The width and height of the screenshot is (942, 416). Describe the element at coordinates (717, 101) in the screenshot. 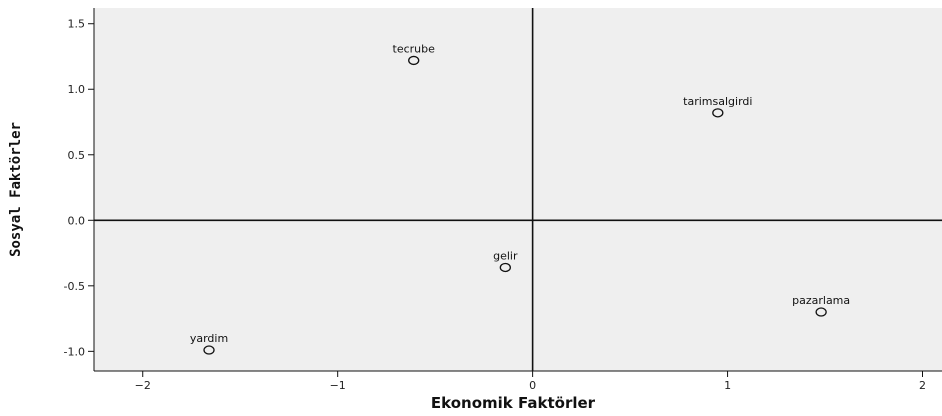

I see `point-tarimsalgirdi-label: tarimsalgirdi` at that location.